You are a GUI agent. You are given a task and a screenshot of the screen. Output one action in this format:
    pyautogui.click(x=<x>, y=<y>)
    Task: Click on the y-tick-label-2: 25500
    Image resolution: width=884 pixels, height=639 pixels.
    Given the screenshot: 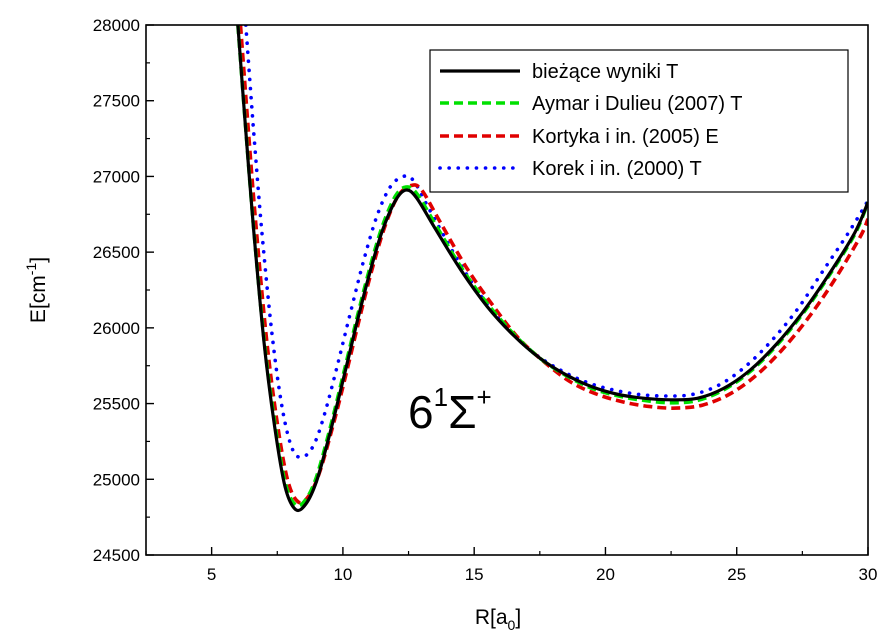 What is the action you would take?
    pyautogui.click(x=116, y=404)
    